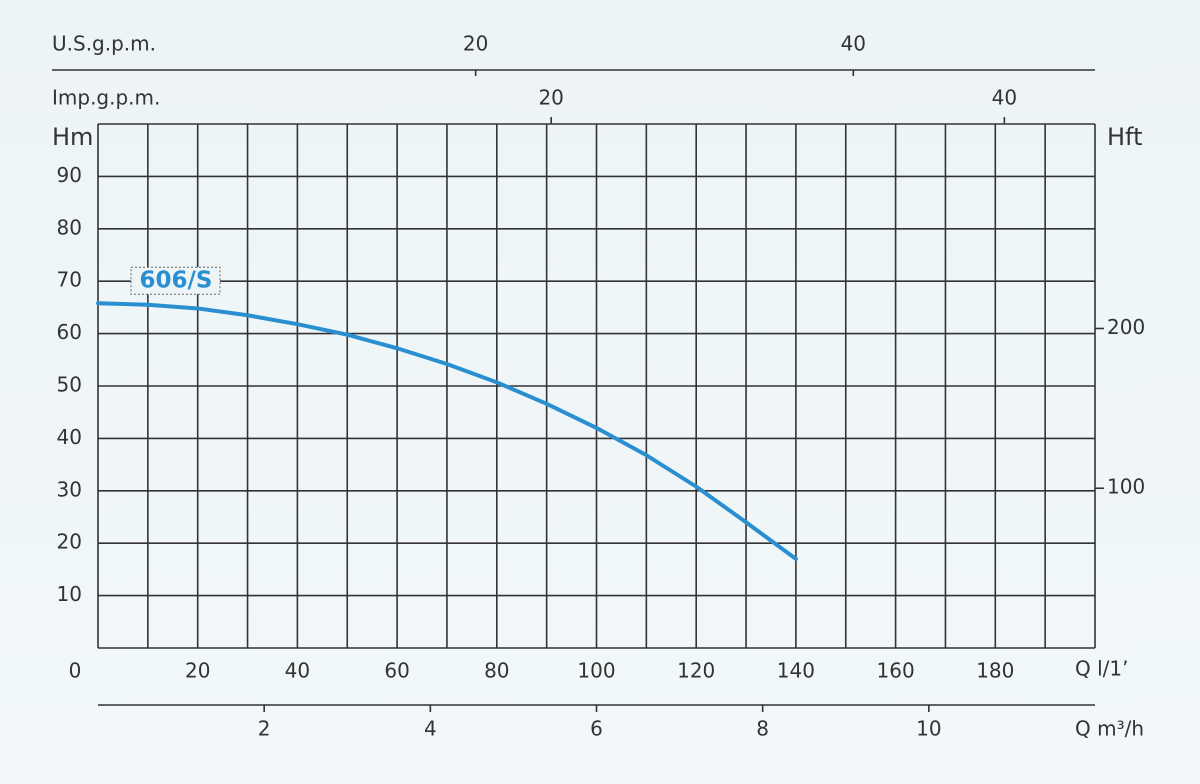  I want to click on y-tick-label: 50, so click(69, 385).